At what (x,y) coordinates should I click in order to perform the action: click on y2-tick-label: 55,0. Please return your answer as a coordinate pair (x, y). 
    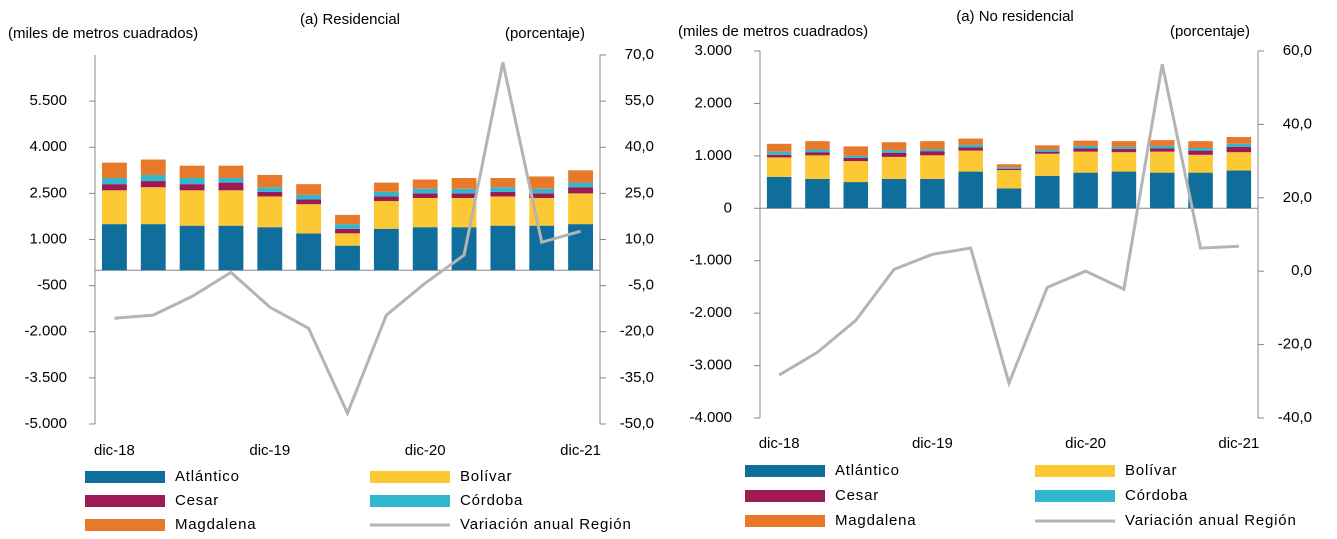
    Looking at the image, I should click on (639, 100).